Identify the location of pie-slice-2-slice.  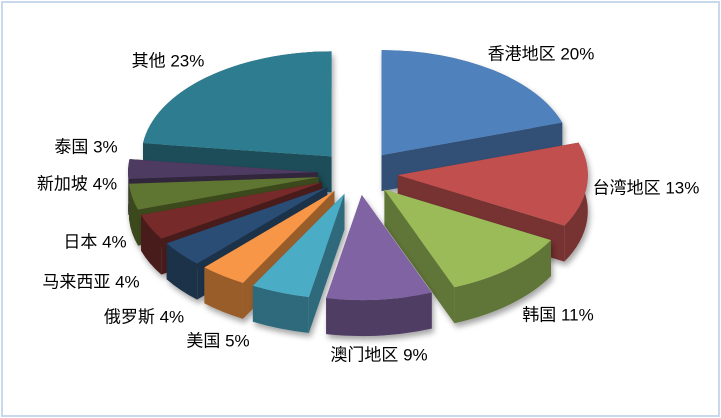
(467, 256).